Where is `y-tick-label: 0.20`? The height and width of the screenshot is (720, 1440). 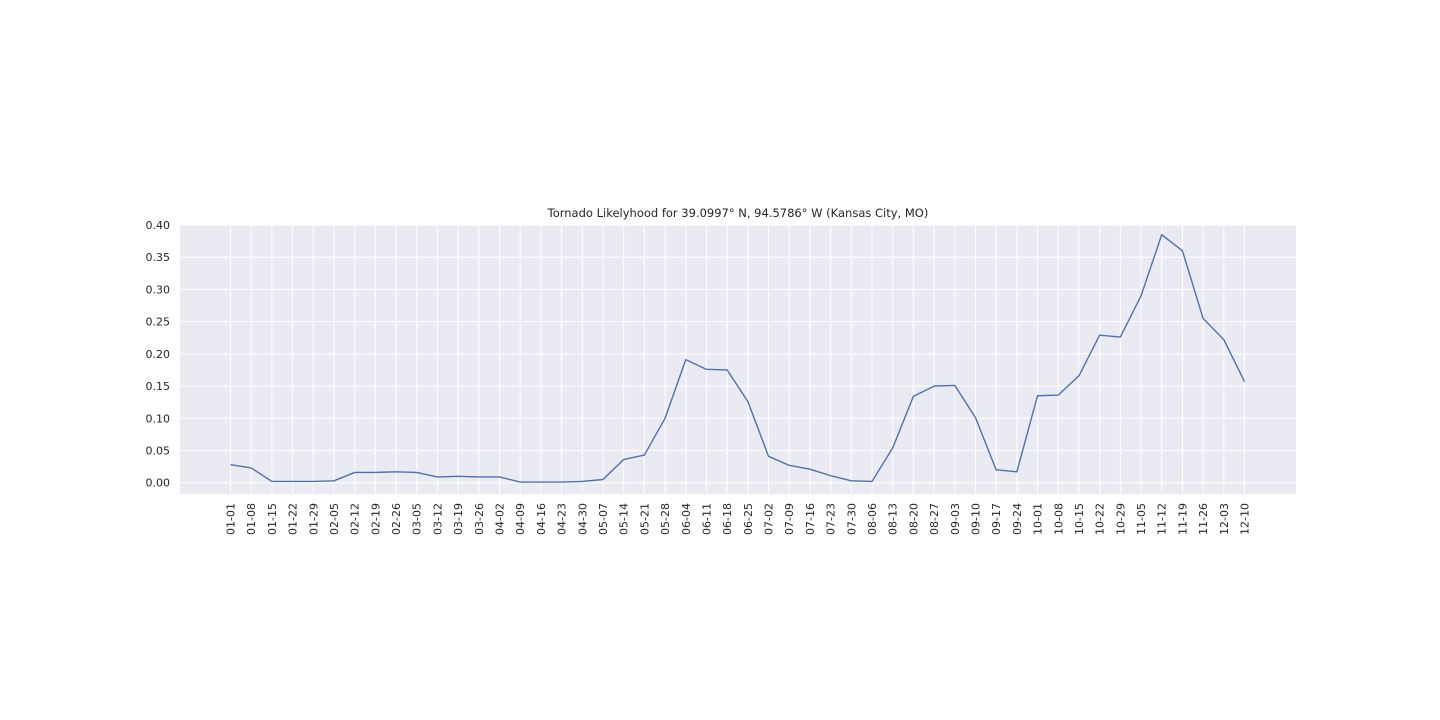
y-tick-label: 0.20 is located at coordinates (158, 354).